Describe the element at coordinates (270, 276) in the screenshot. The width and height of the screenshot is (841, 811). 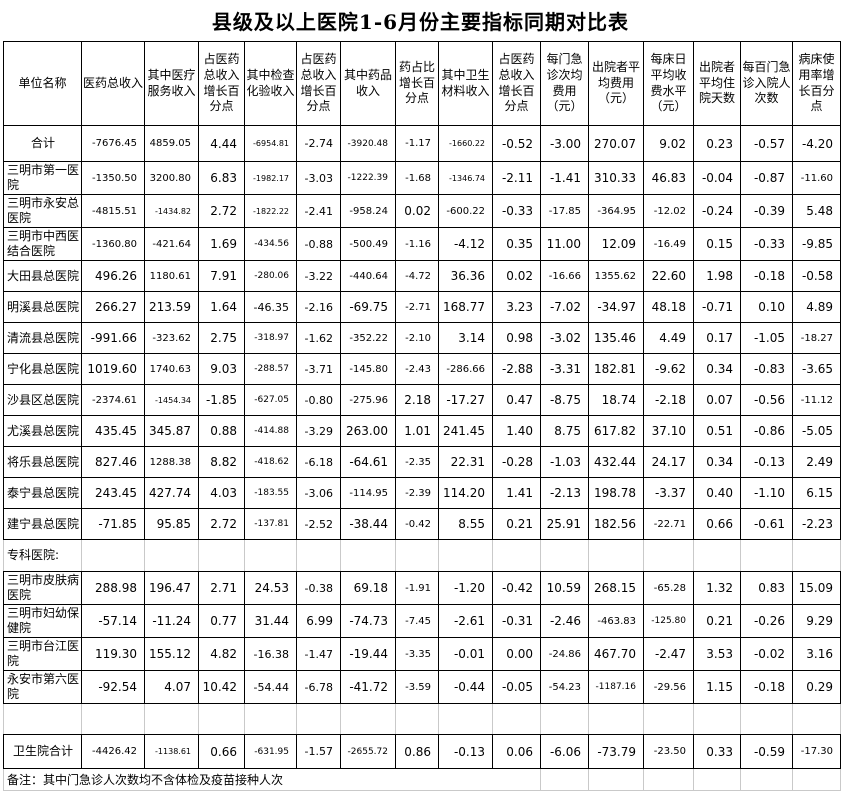
I see `value-cell: -280.06` at that location.